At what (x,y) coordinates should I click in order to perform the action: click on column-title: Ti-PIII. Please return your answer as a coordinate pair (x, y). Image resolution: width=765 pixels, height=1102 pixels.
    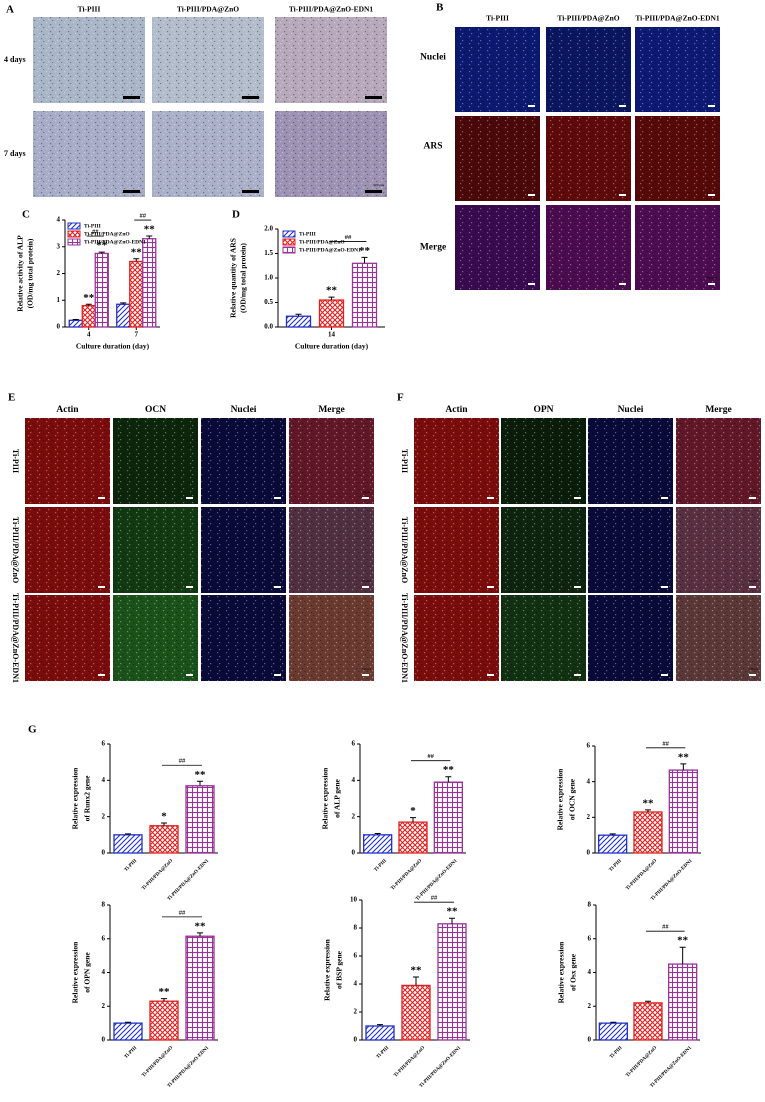
    Looking at the image, I should click on (89, 9).